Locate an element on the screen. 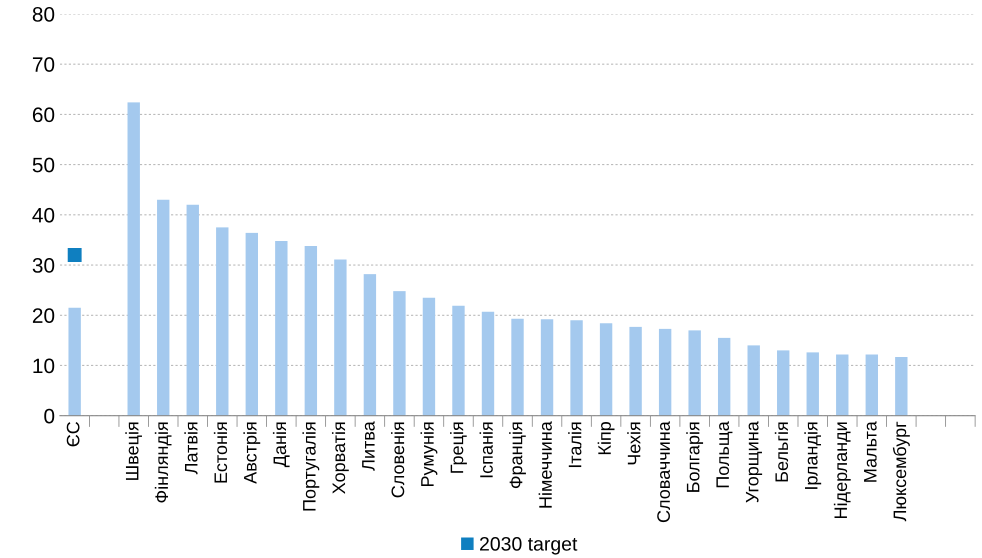 Image resolution: width=982 pixels, height=558 pixels. x-tick-label: Фінляндія is located at coordinates (163, 462).